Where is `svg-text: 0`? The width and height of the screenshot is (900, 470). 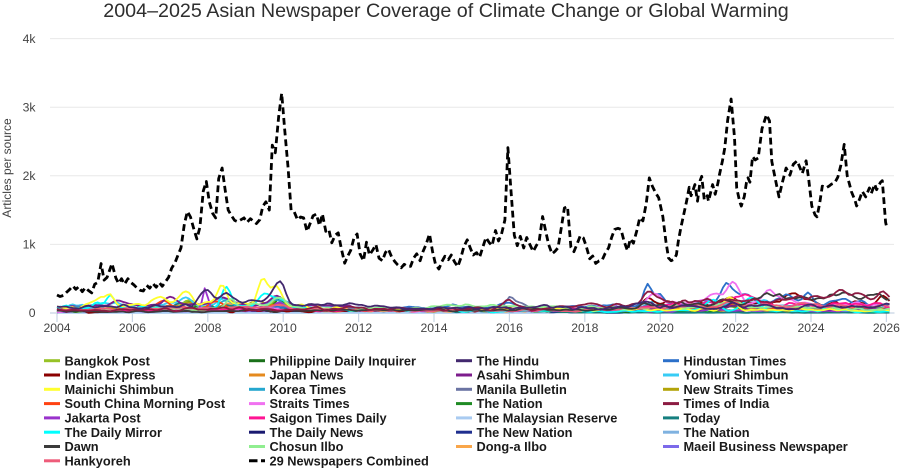
svg-text: 0 is located at coordinates (32, 313).